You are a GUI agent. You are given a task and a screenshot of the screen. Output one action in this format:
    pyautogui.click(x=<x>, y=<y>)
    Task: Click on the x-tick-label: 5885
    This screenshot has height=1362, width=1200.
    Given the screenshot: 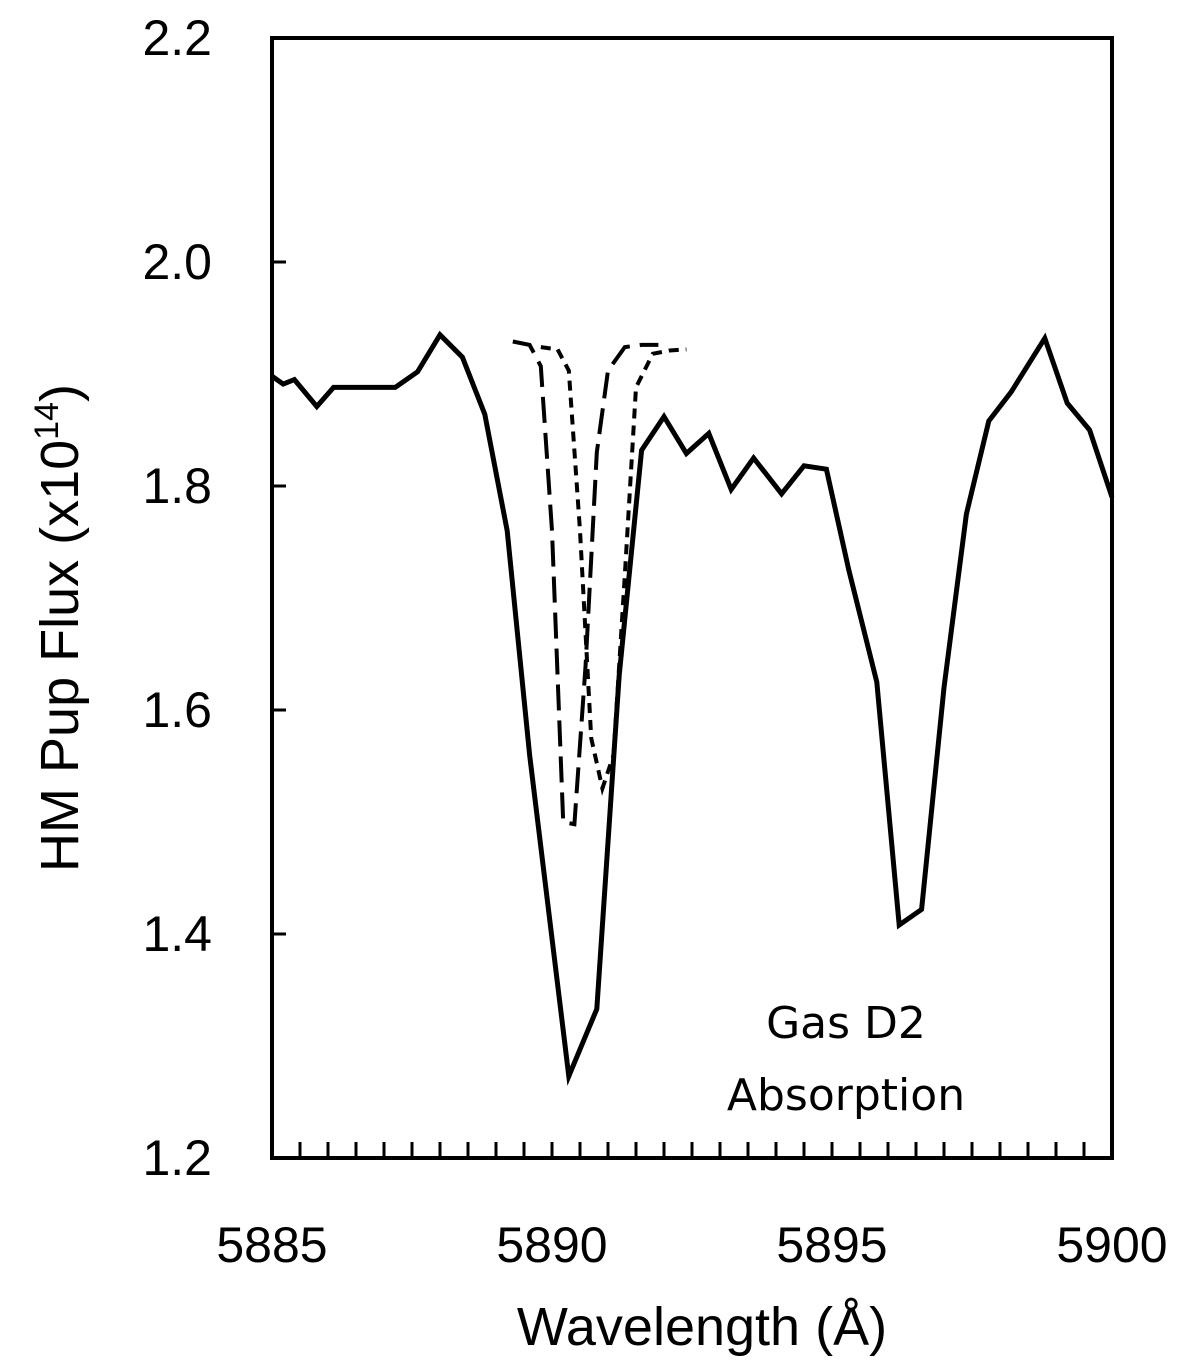 What is the action you would take?
    pyautogui.click(x=271, y=1245)
    